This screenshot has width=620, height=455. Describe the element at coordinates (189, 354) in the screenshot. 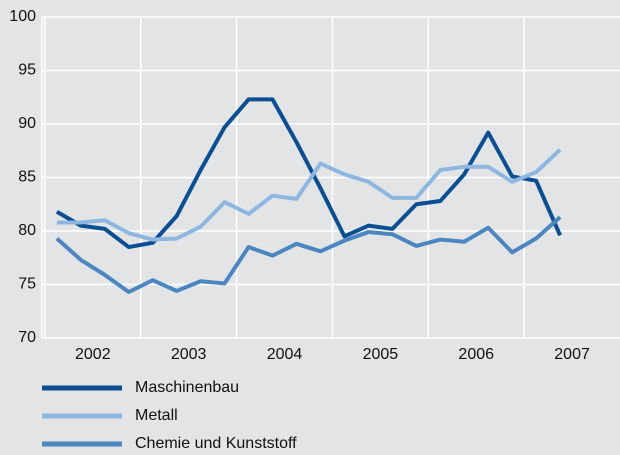

I see `x-tick-label: 2003` at that location.